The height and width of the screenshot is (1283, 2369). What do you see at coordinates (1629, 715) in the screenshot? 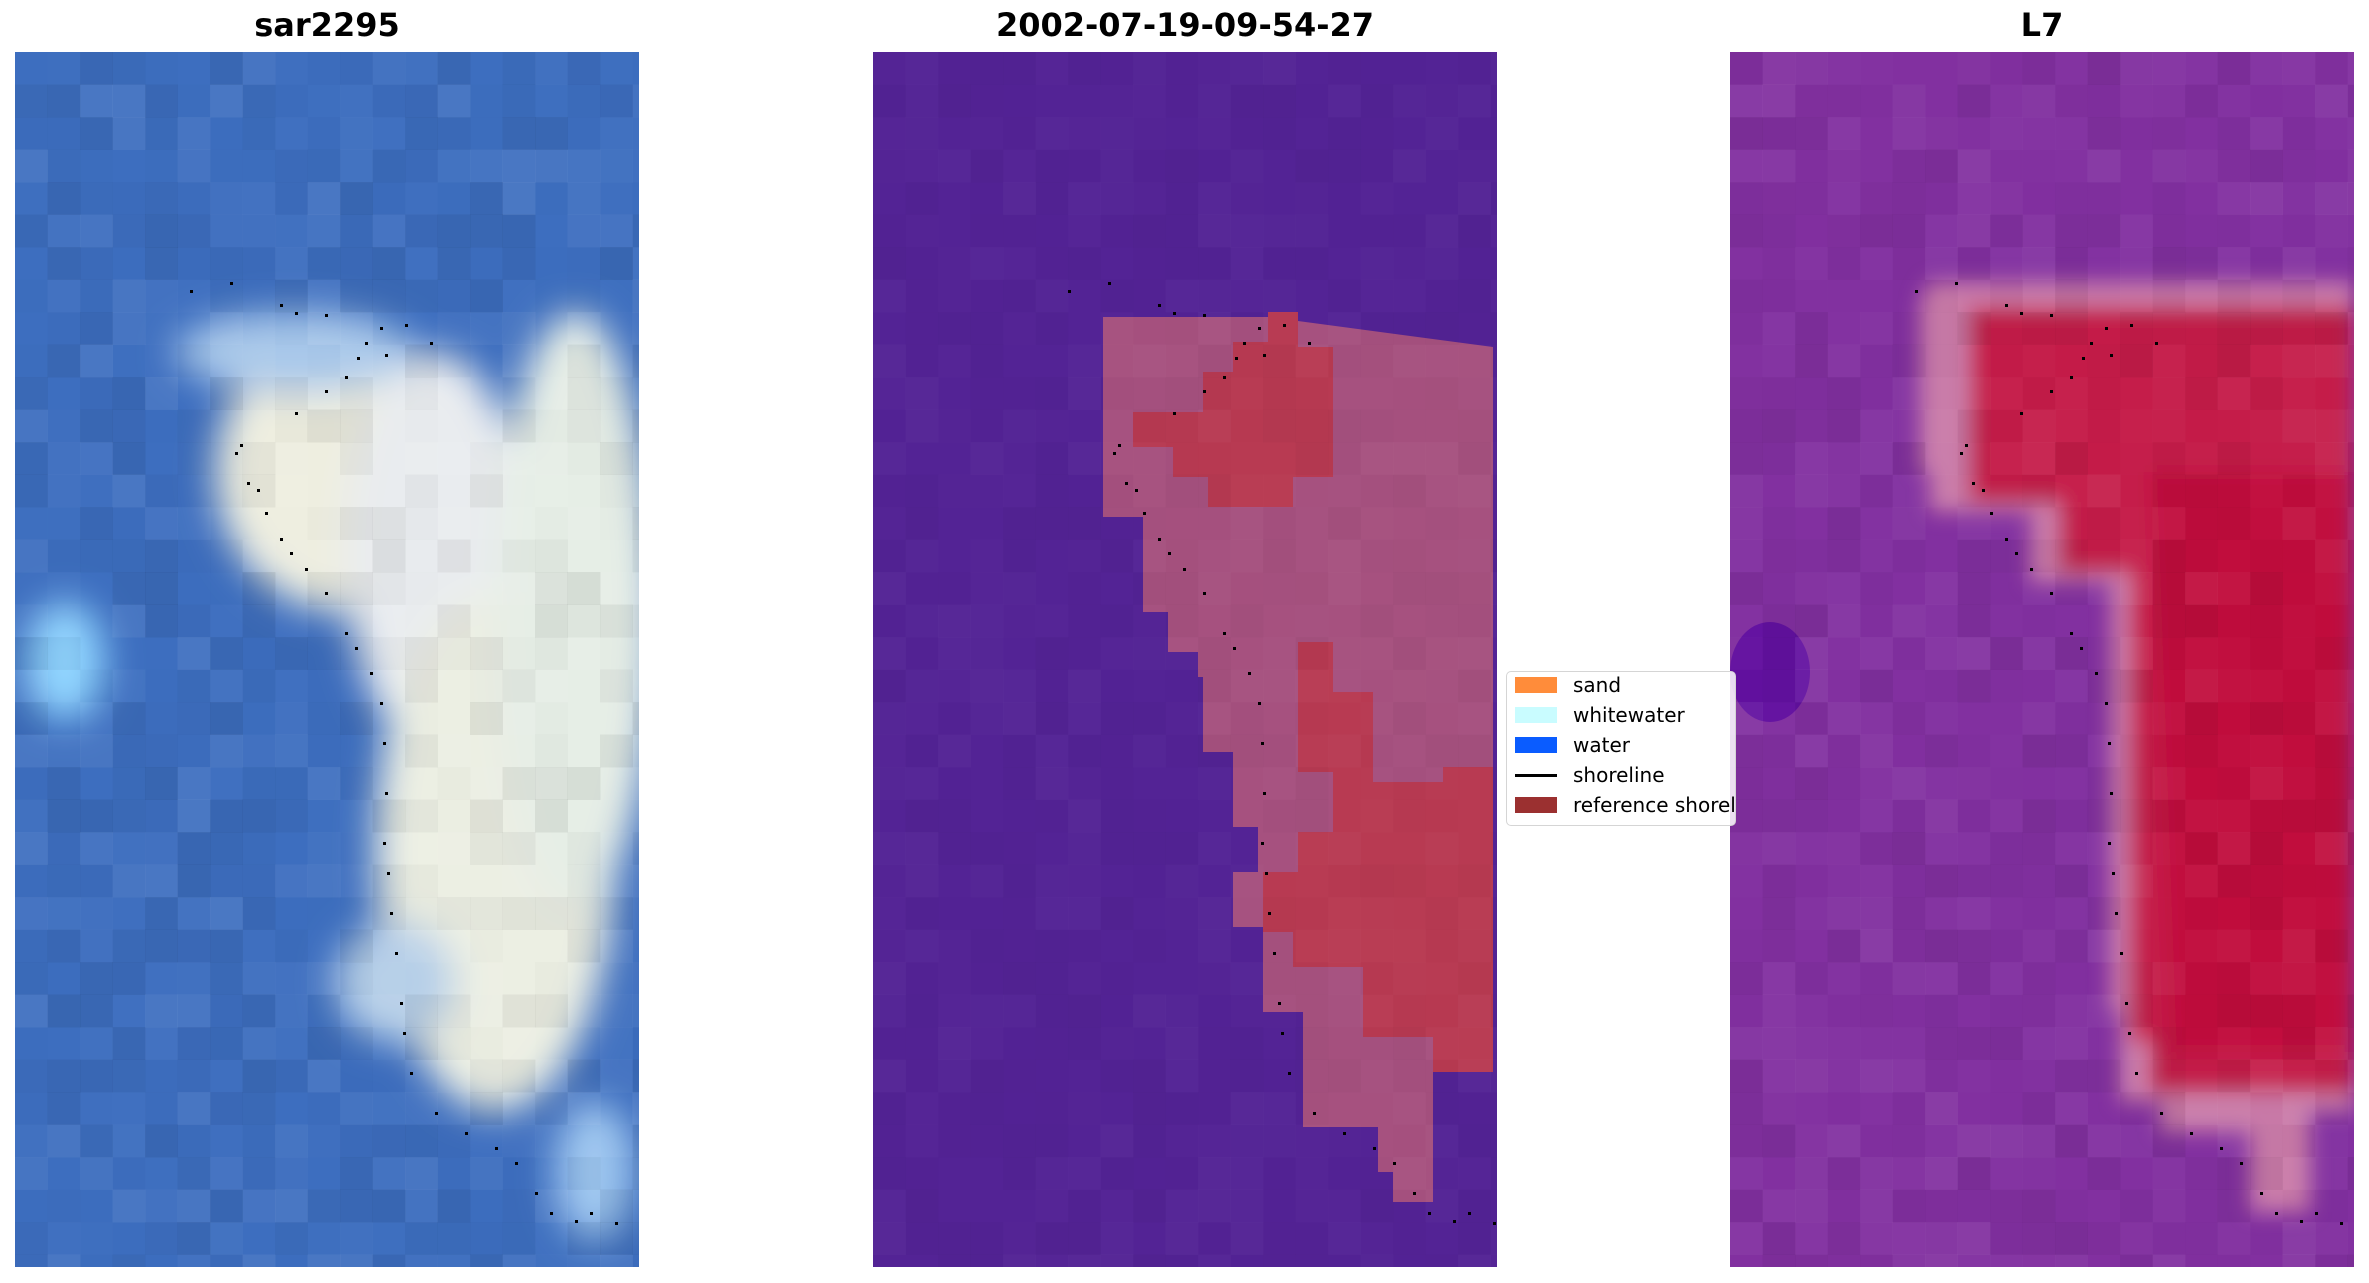
I see `legend-label-whitewater: whitewater` at bounding box center [1629, 715].